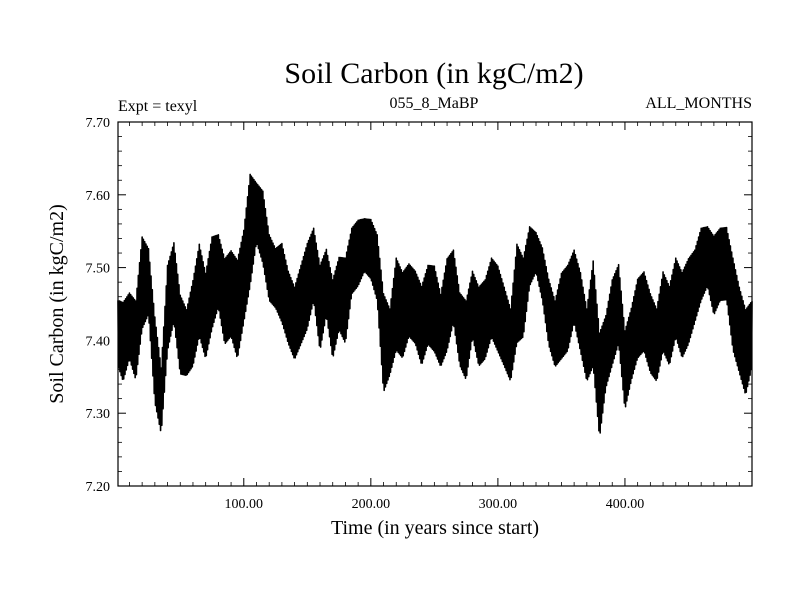 Image resolution: width=800 pixels, height=600 pixels. I want to click on x-tick-label: 300.00, so click(498, 504).